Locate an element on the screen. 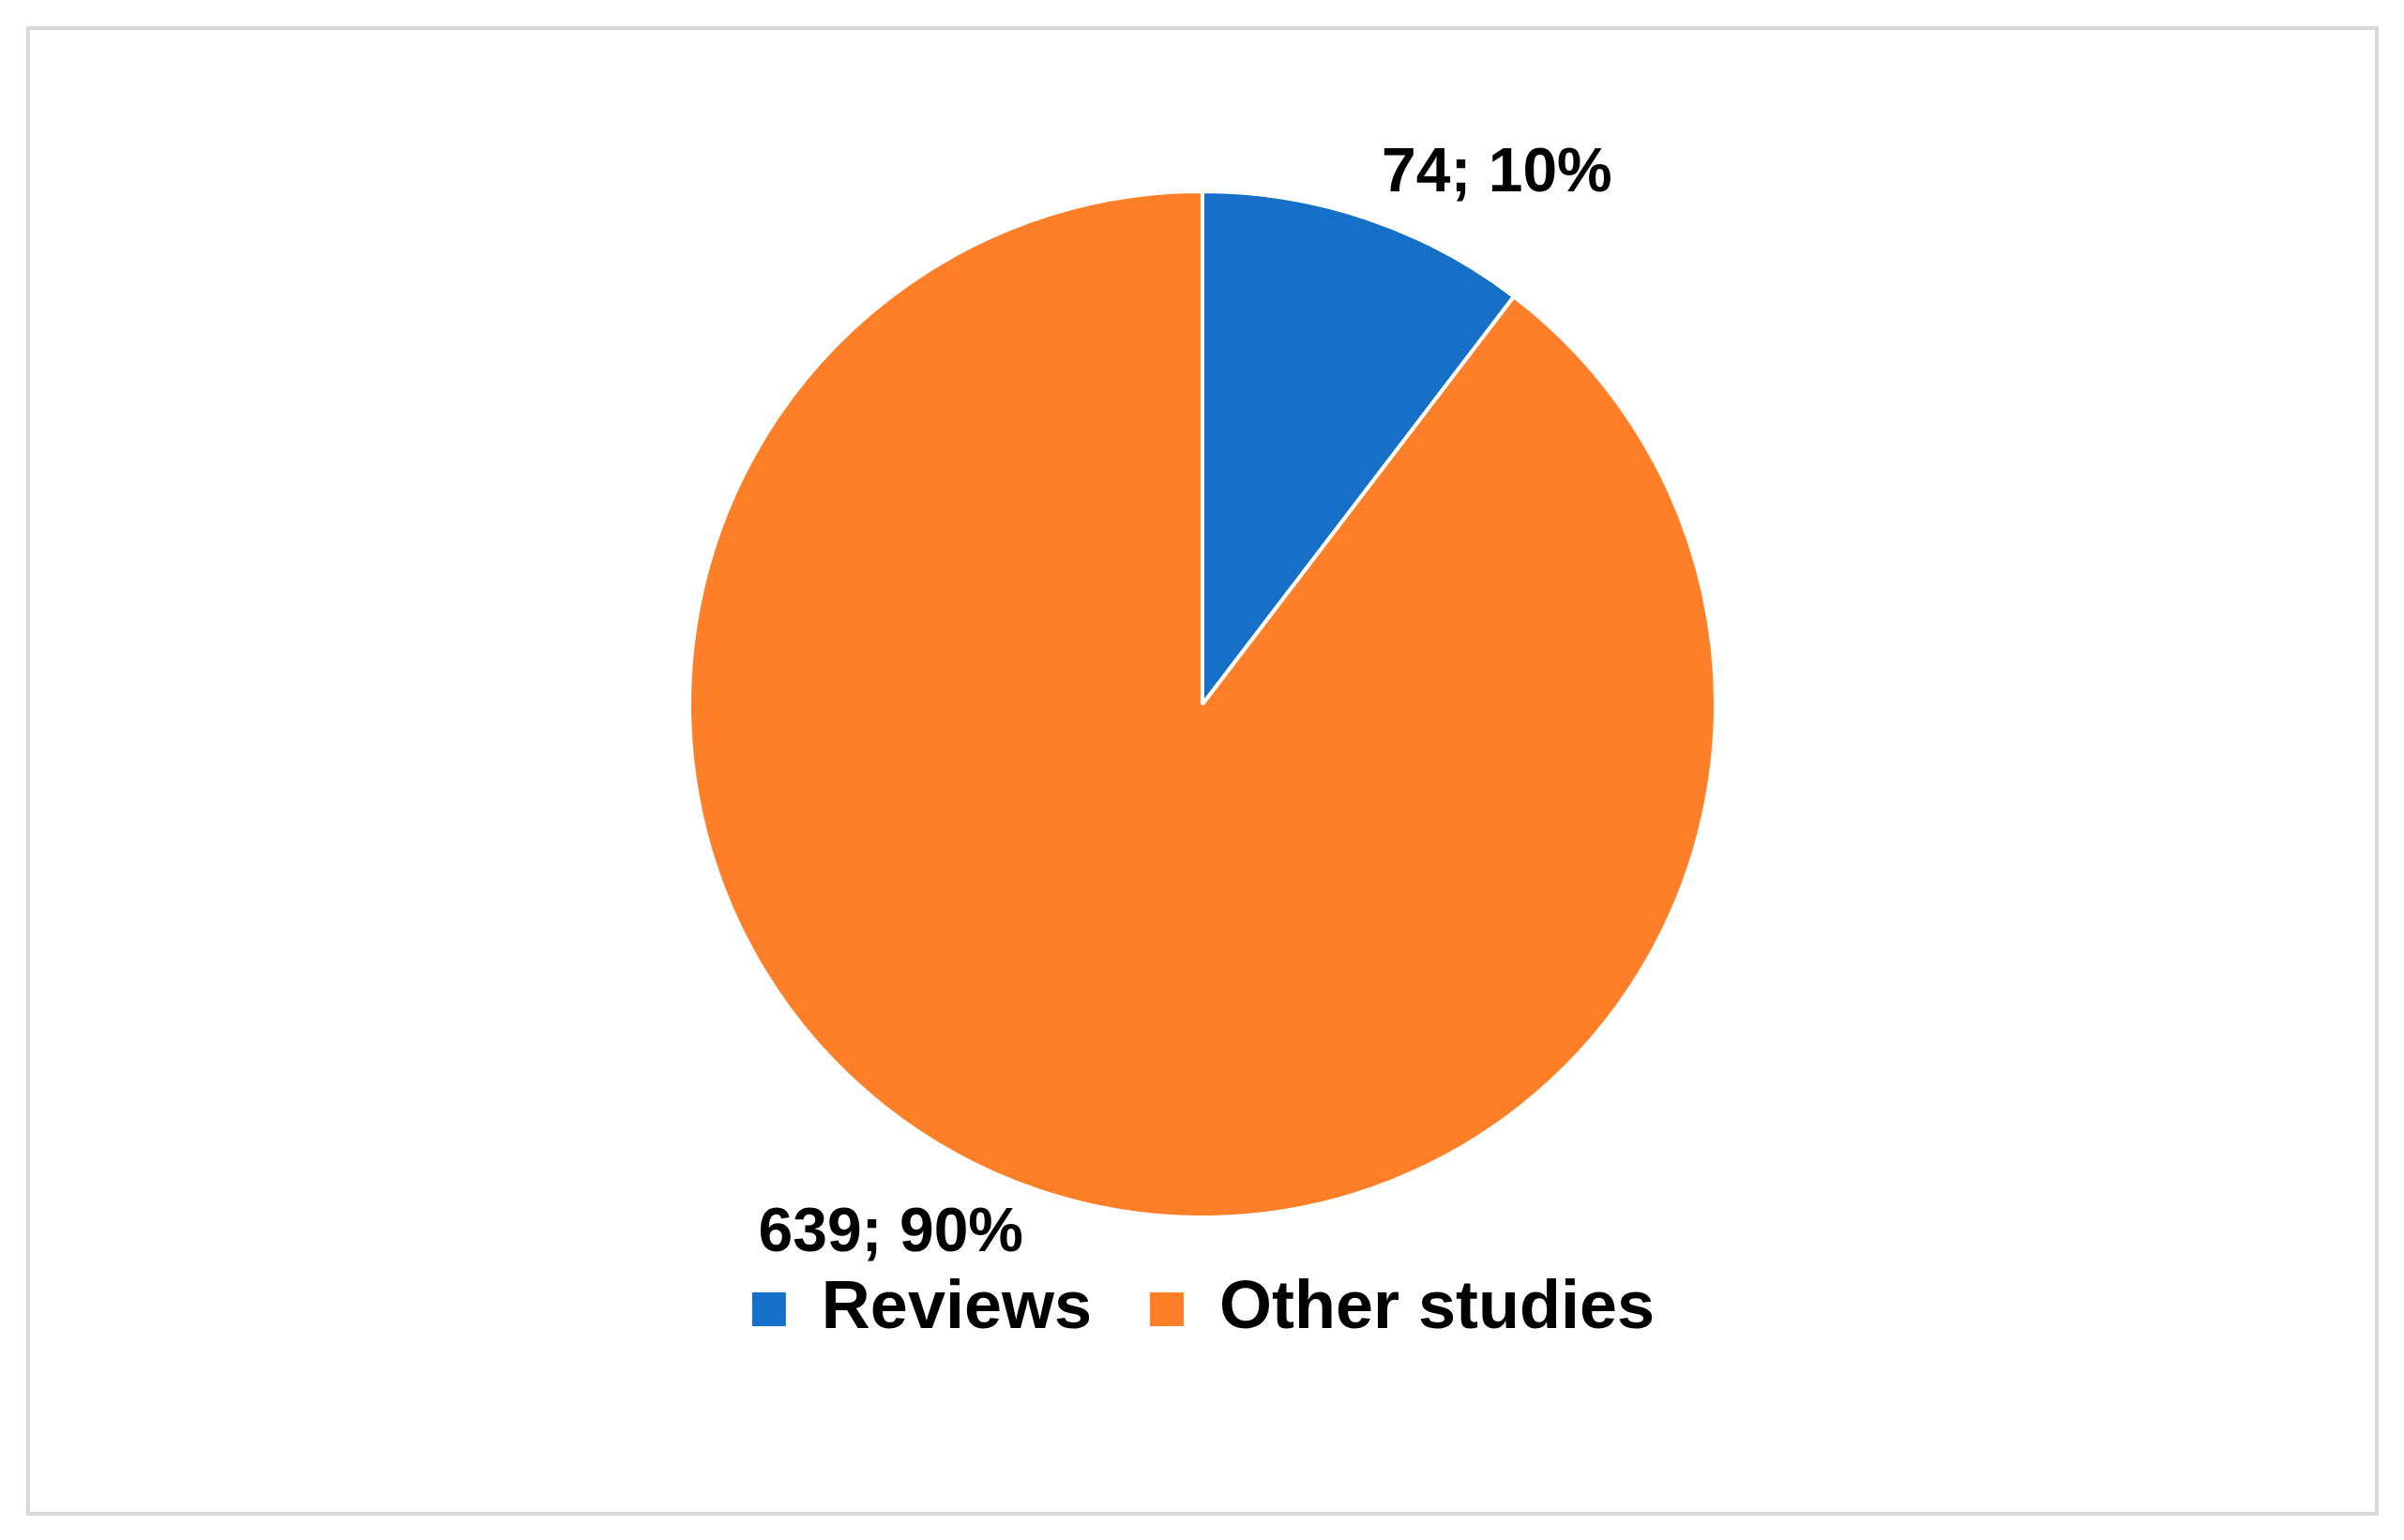 The image size is (2404, 1540). legend-label: Other studies is located at coordinates (1437, 1304).